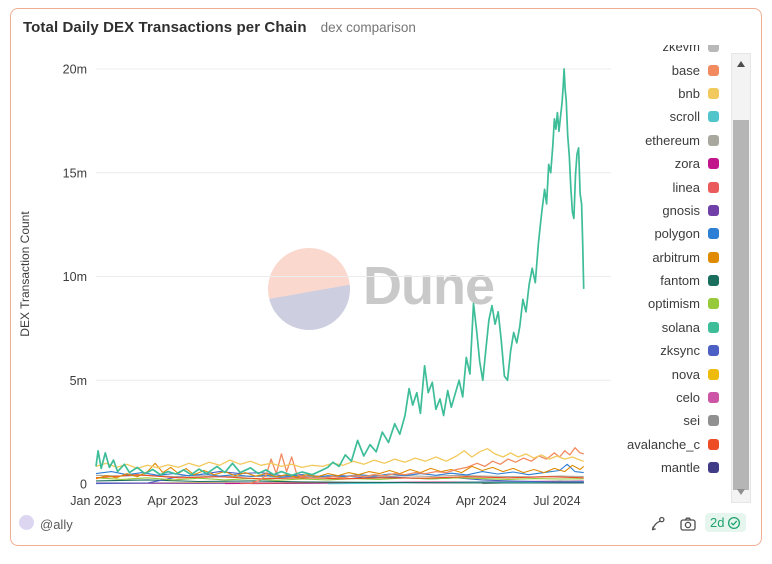 This screenshot has height=564, width=772. What do you see at coordinates (634, 51) in the screenshot?
I see `legend-item-zkevm: zkevm` at bounding box center [634, 51].